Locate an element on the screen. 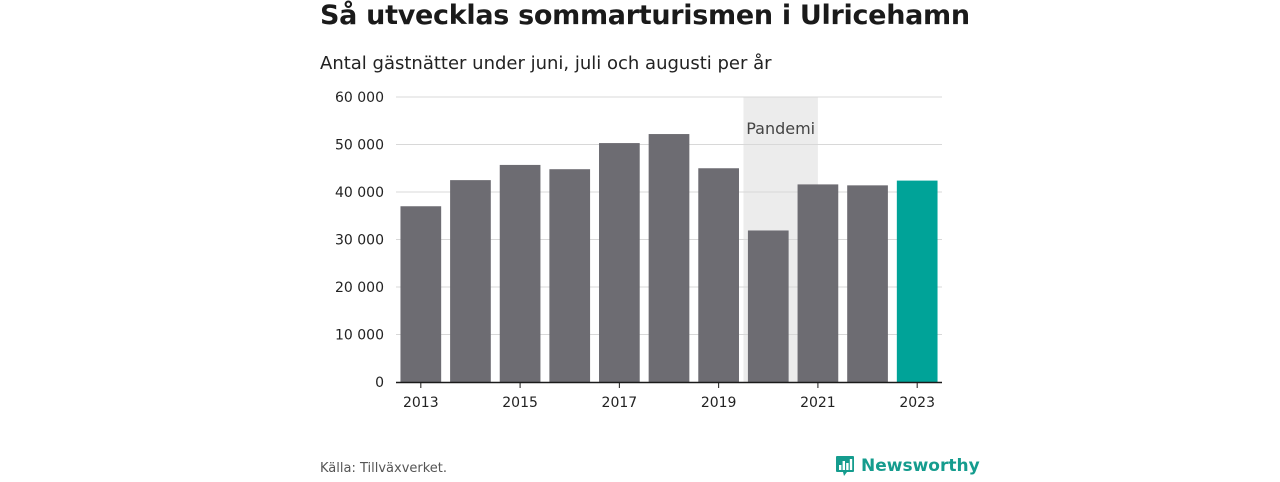  y-tick-label: 0 is located at coordinates (379, 383).